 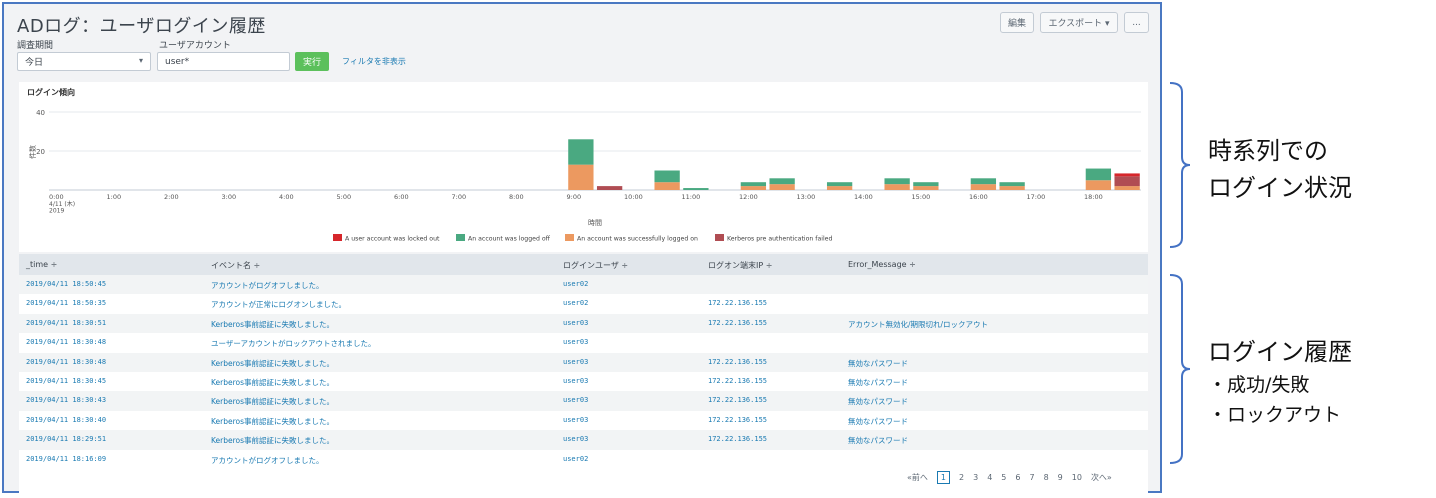 What do you see at coordinates (882, 264) in the screenshot?
I see `column-header: Error_Message ÷` at bounding box center [882, 264].